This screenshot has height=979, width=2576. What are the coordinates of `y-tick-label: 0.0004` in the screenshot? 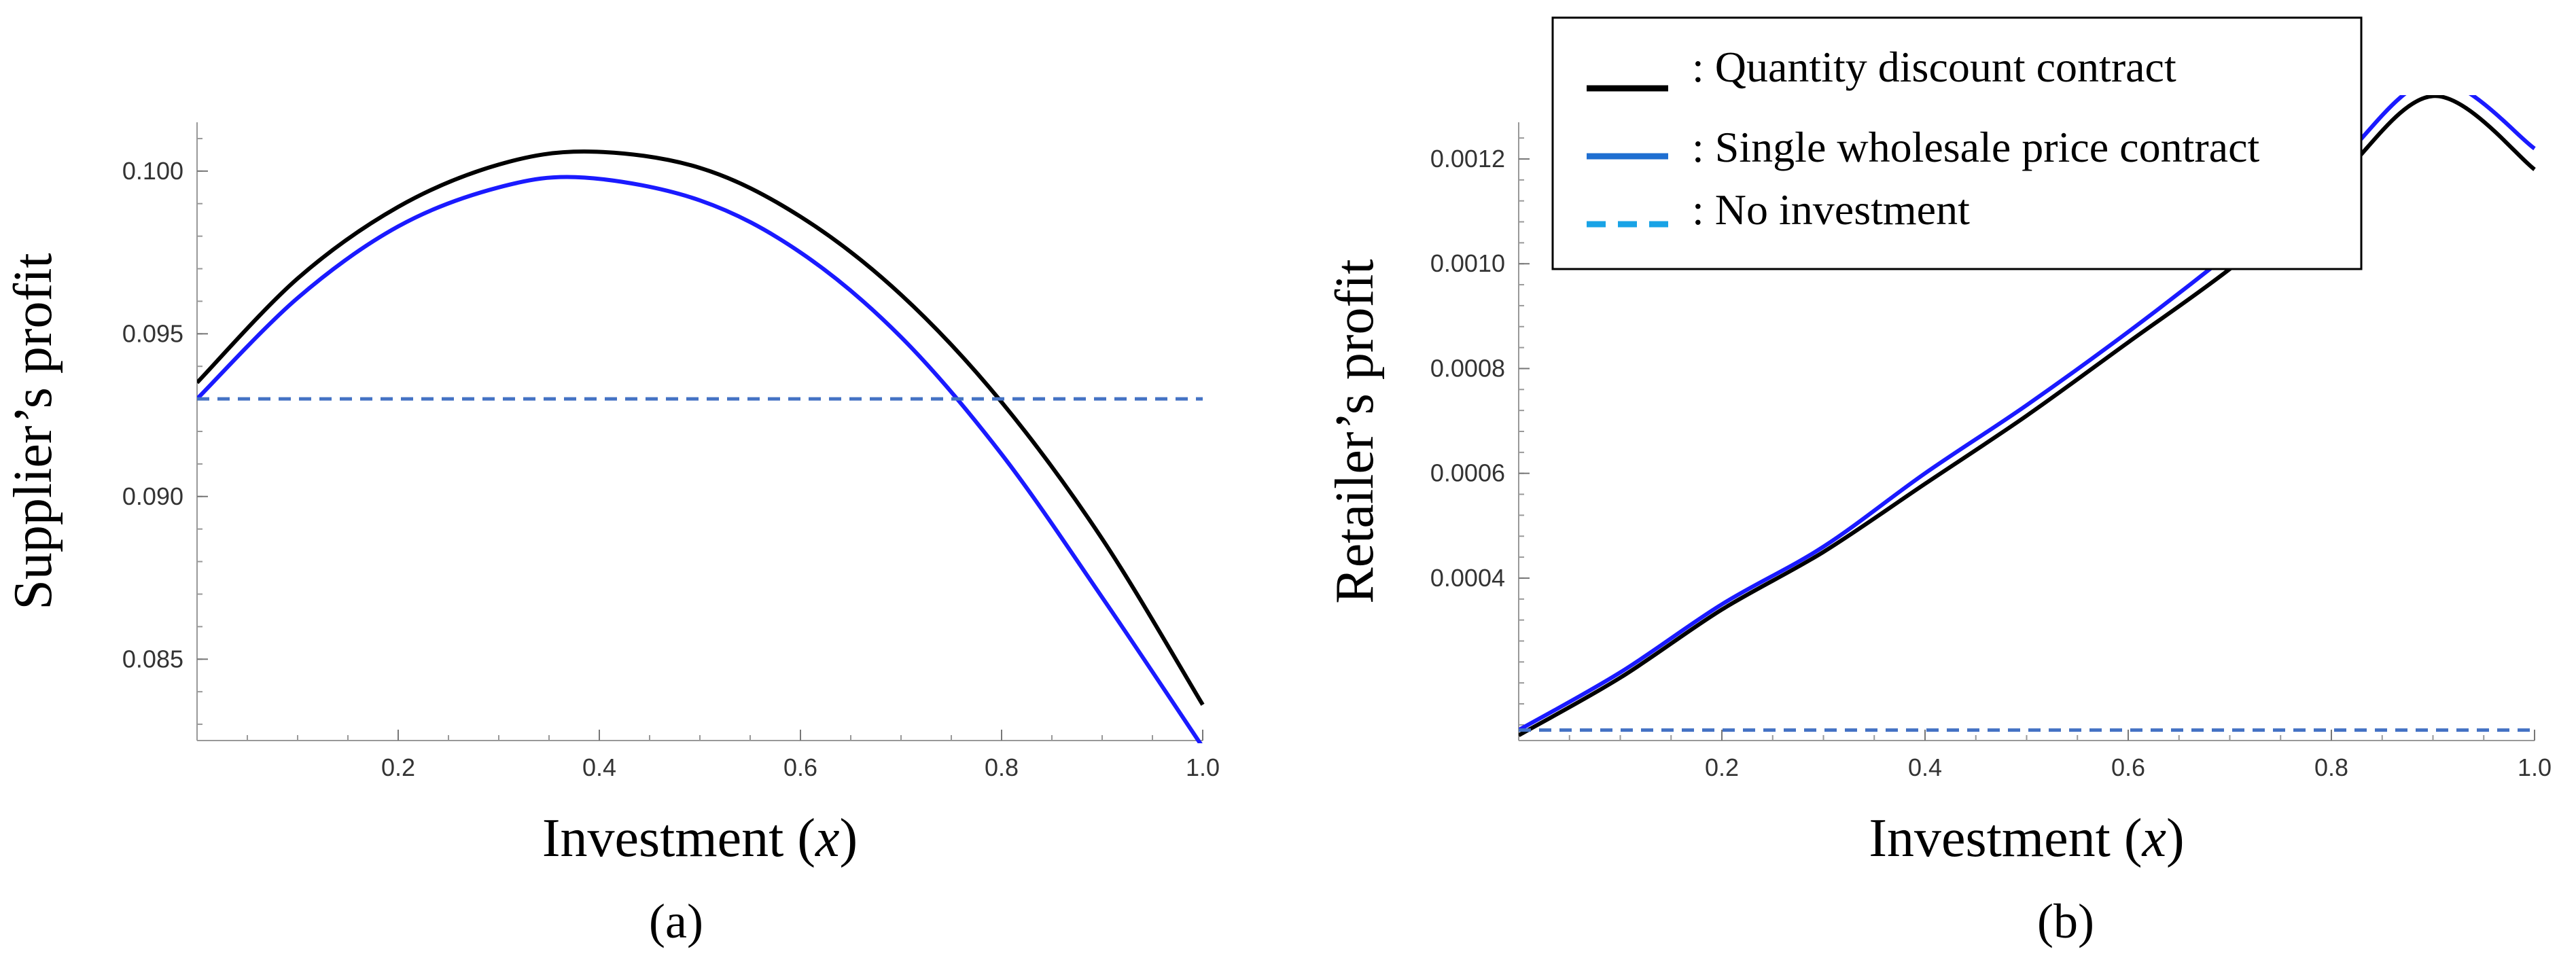 It's located at (1467, 578).